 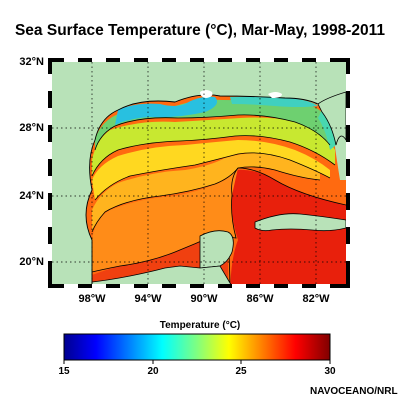 What do you see at coordinates (241, 371) in the screenshot?
I see `colorbar-tick-label: 25` at bounding box center [241, 371].